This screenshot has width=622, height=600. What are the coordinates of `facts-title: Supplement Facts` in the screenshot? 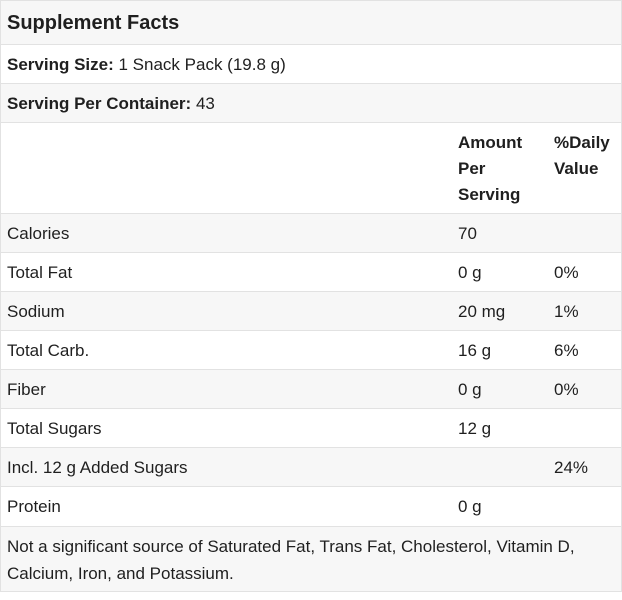 It's located at (93, 23).